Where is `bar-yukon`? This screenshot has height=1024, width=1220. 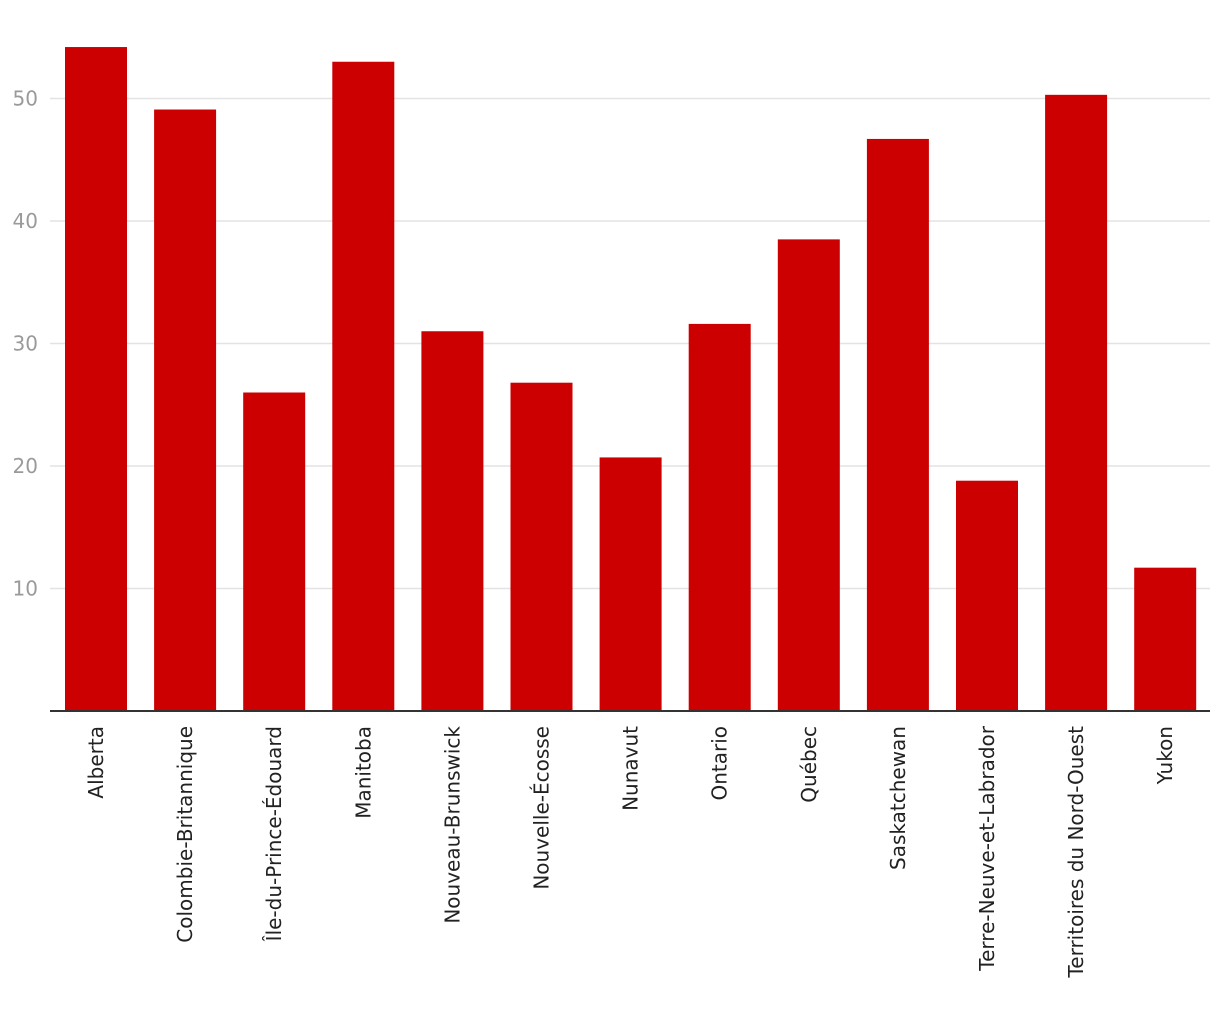 bar-yukon is located at coordinates (1165, 639).